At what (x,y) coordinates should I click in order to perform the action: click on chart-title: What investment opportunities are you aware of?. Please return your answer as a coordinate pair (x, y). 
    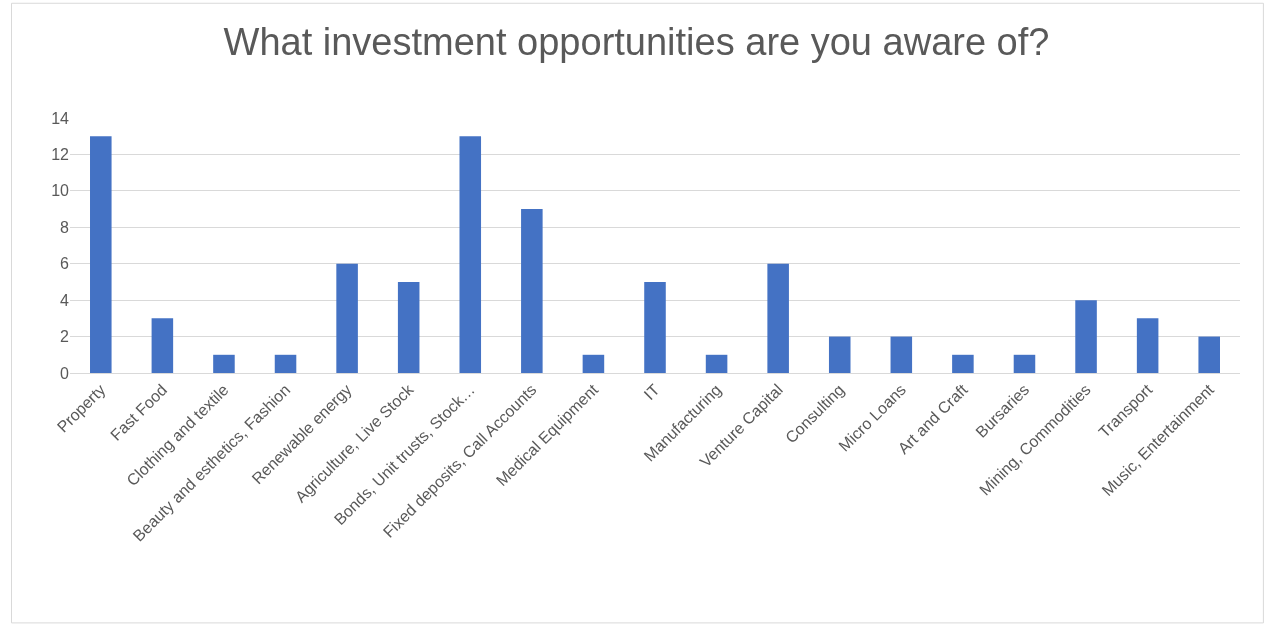
    Looking at the image, I should click on (636, 41).